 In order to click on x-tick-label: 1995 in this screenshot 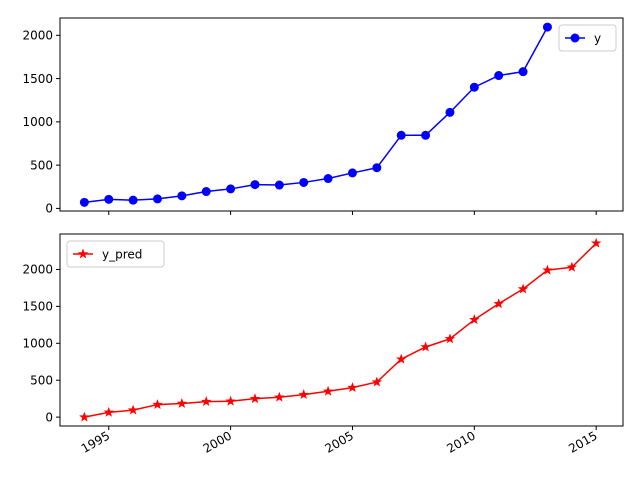, I will do `click(95, 441)`.